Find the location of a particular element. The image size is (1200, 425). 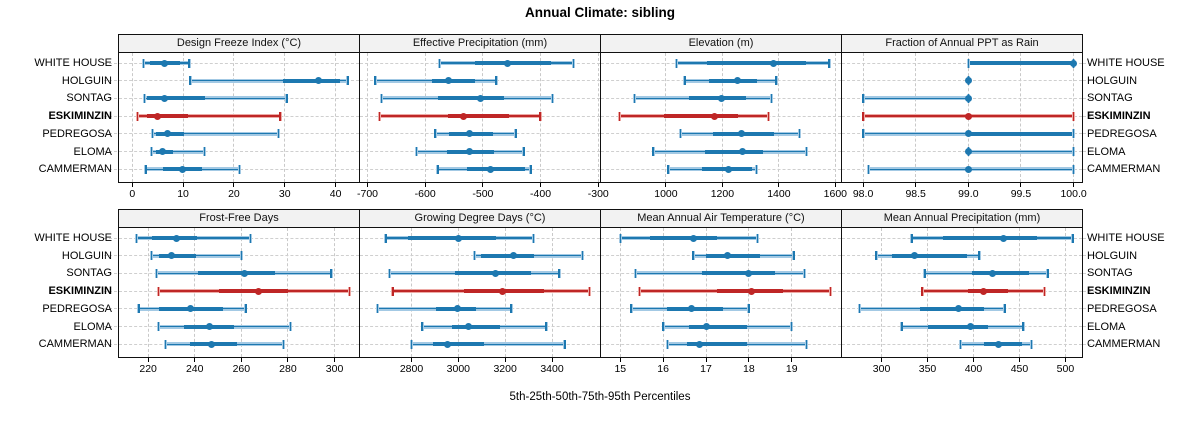

axis-tick-label: 99.5 is located at coordinates (1021, 194).